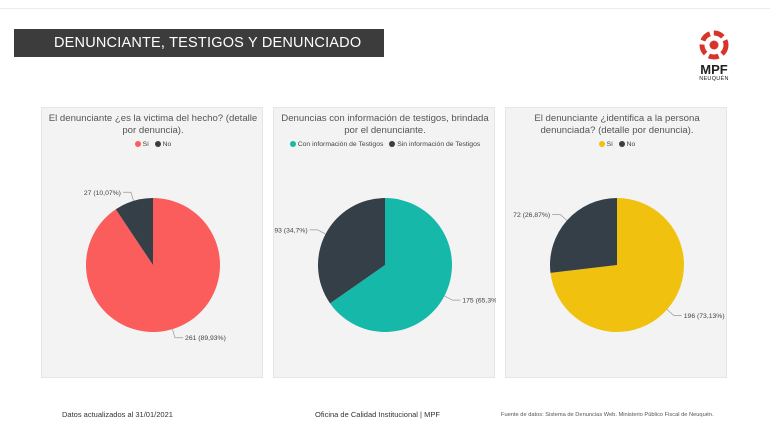 The height and width of the screenshot is (435, 770). What do you see at coordinates (714, 45) in the screenshot?
I see `mpf-logo-icon` at bounding box center [714, 45].